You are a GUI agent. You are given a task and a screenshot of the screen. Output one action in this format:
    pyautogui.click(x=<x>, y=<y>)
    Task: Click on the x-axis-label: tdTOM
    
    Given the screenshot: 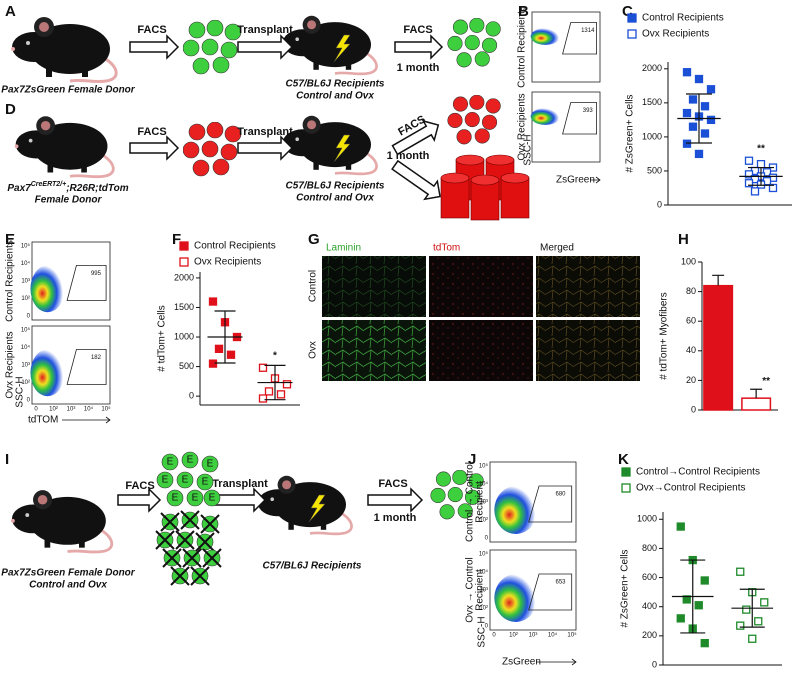 What is the action you would take?
    pyautogui.click(x=43, y=420)
    